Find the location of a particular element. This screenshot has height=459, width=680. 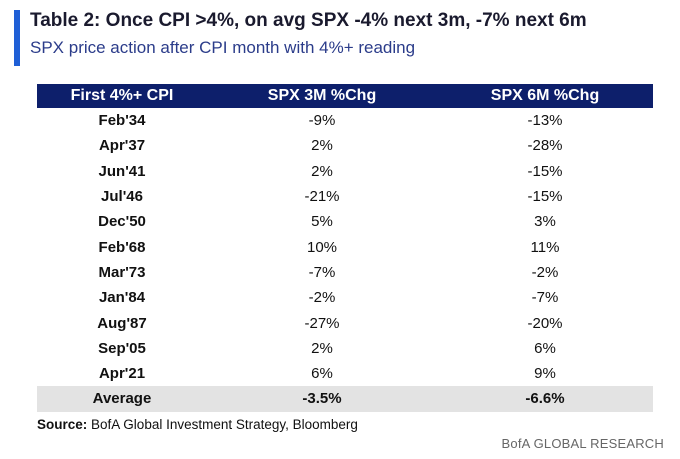

table-row: Feb'68 10% 11% is located at coordinates (345, 246).